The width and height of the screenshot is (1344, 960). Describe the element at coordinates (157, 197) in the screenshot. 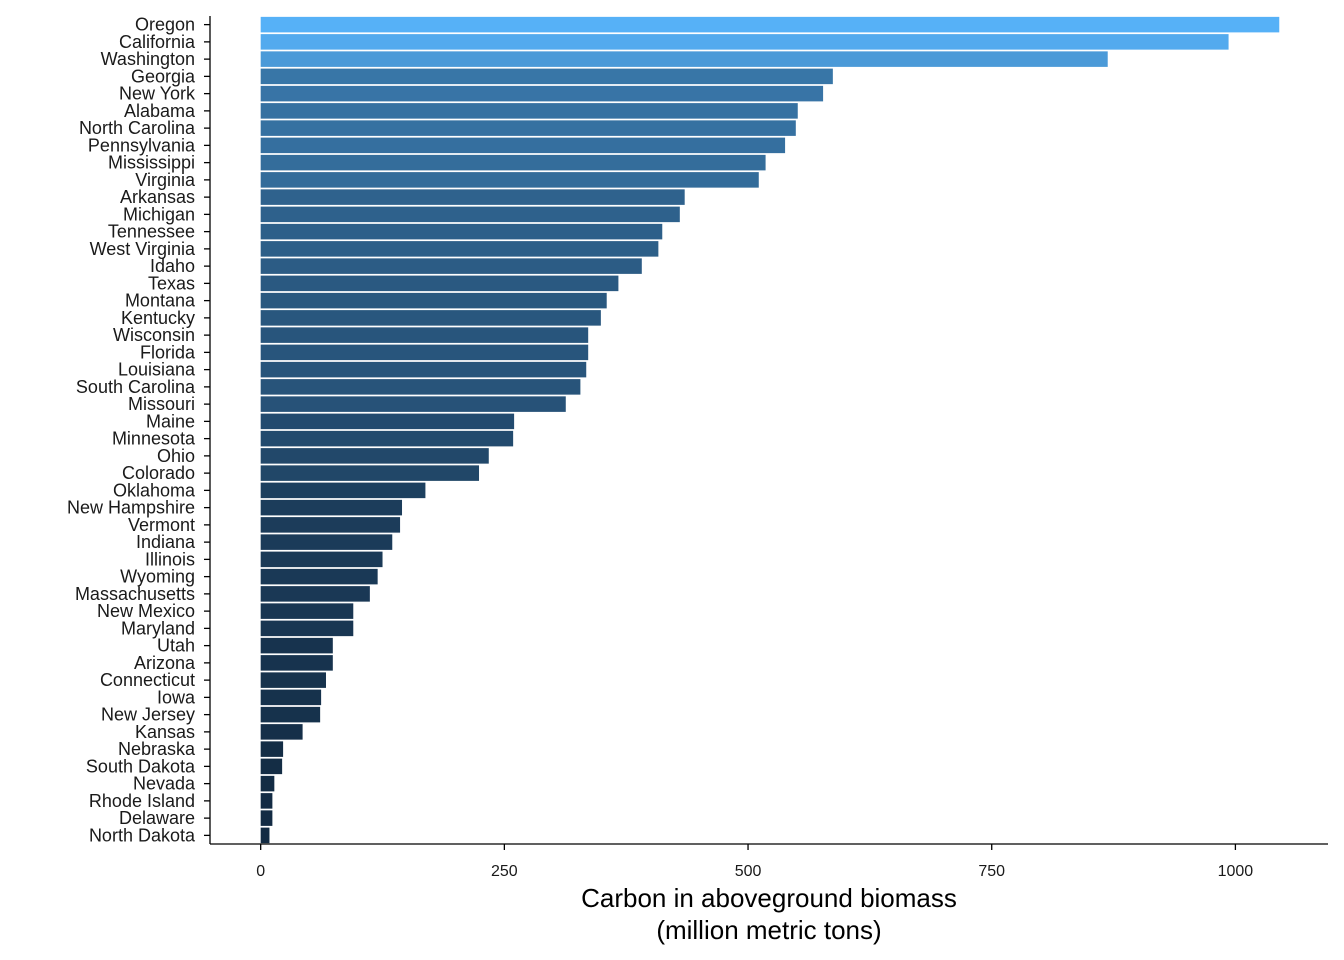

I see `category-label: Arkansas` at that location.